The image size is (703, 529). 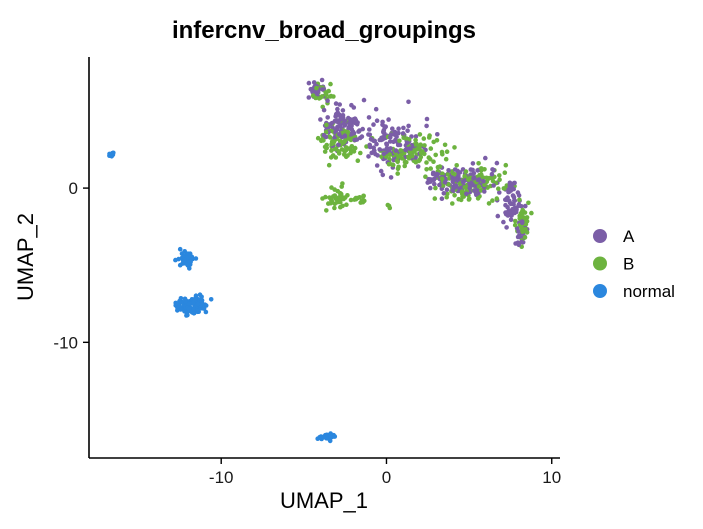 I want to click on legend-label-normal: normal, so click(x=649, y=291).